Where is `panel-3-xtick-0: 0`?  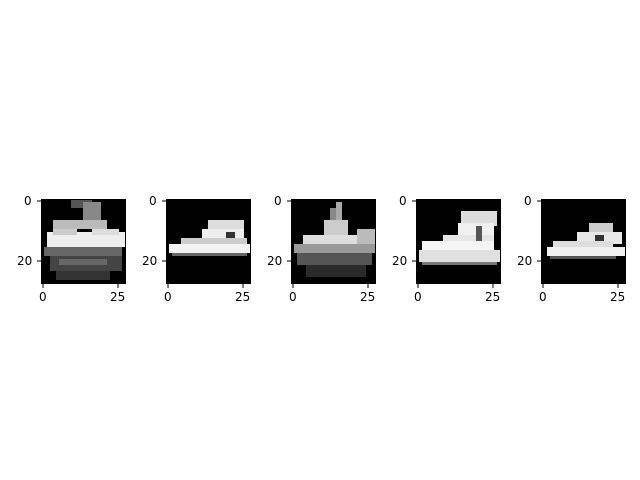 panel-3-xtick-0: 0 is located at coordinates (293, 297).